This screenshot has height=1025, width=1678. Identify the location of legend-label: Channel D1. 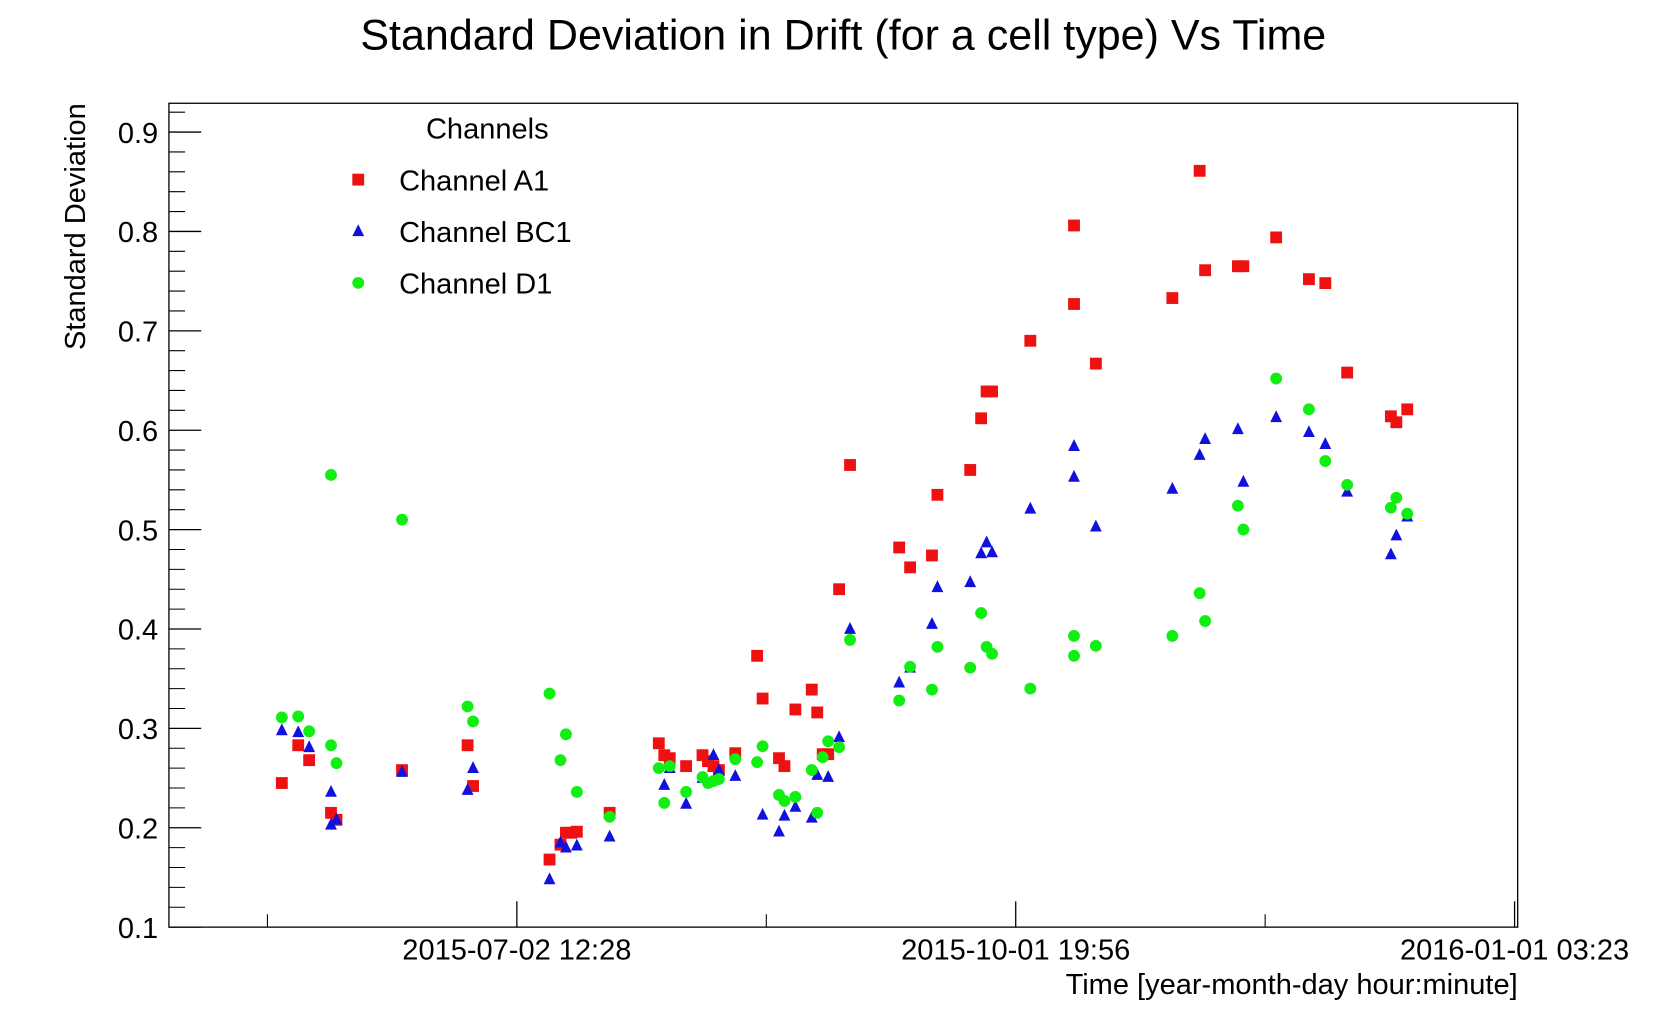
(475, 285).